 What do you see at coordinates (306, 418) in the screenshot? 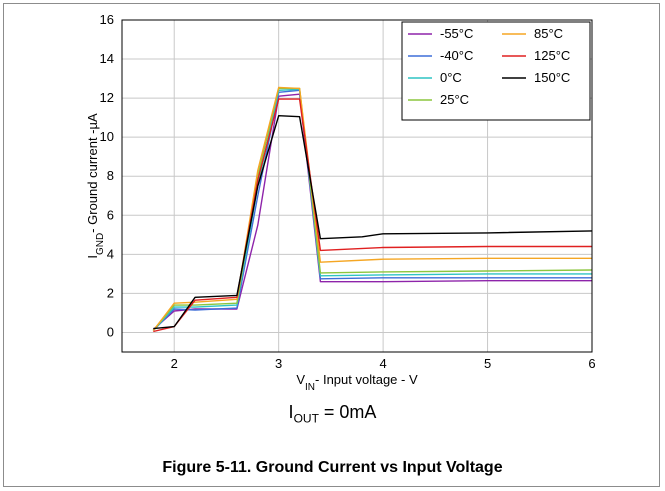
I see `annotation-subscript: OUT` at bounding box center [306, 418].